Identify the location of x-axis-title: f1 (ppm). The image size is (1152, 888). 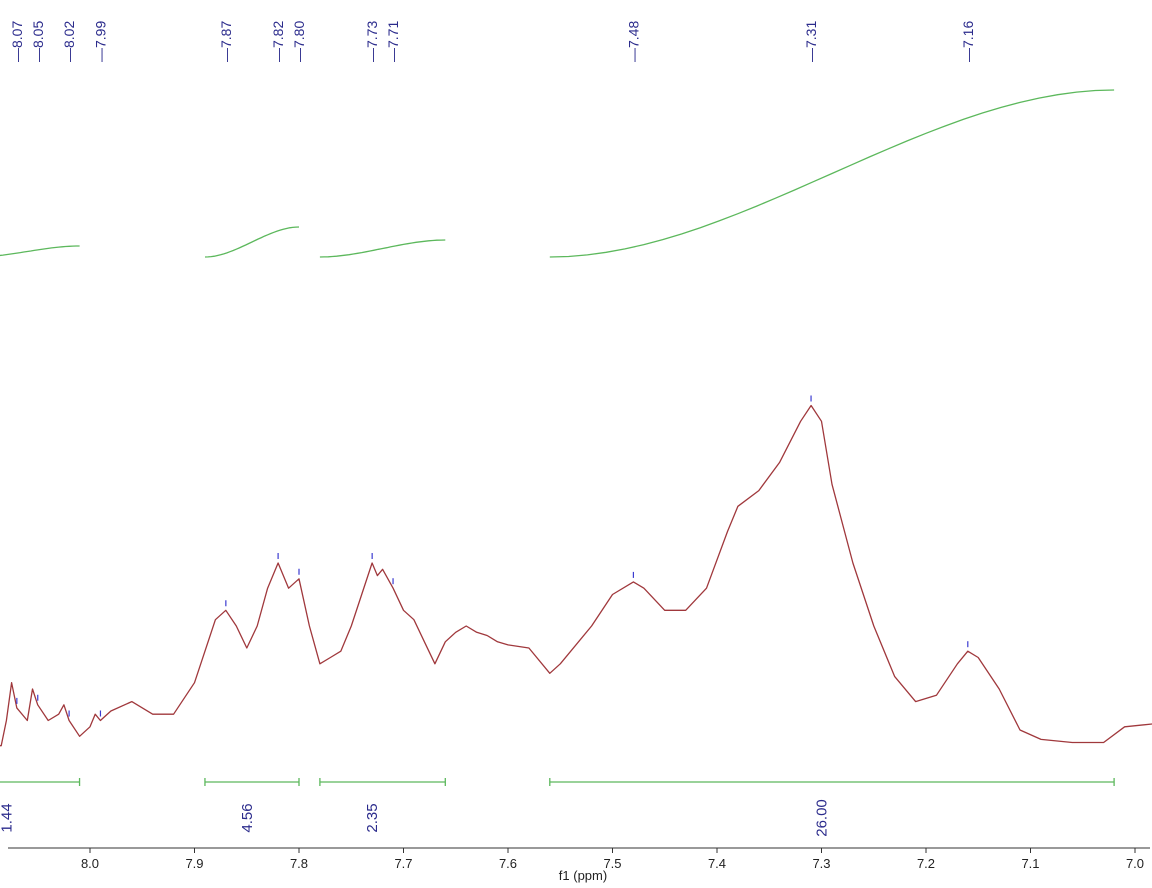
(583, 875).